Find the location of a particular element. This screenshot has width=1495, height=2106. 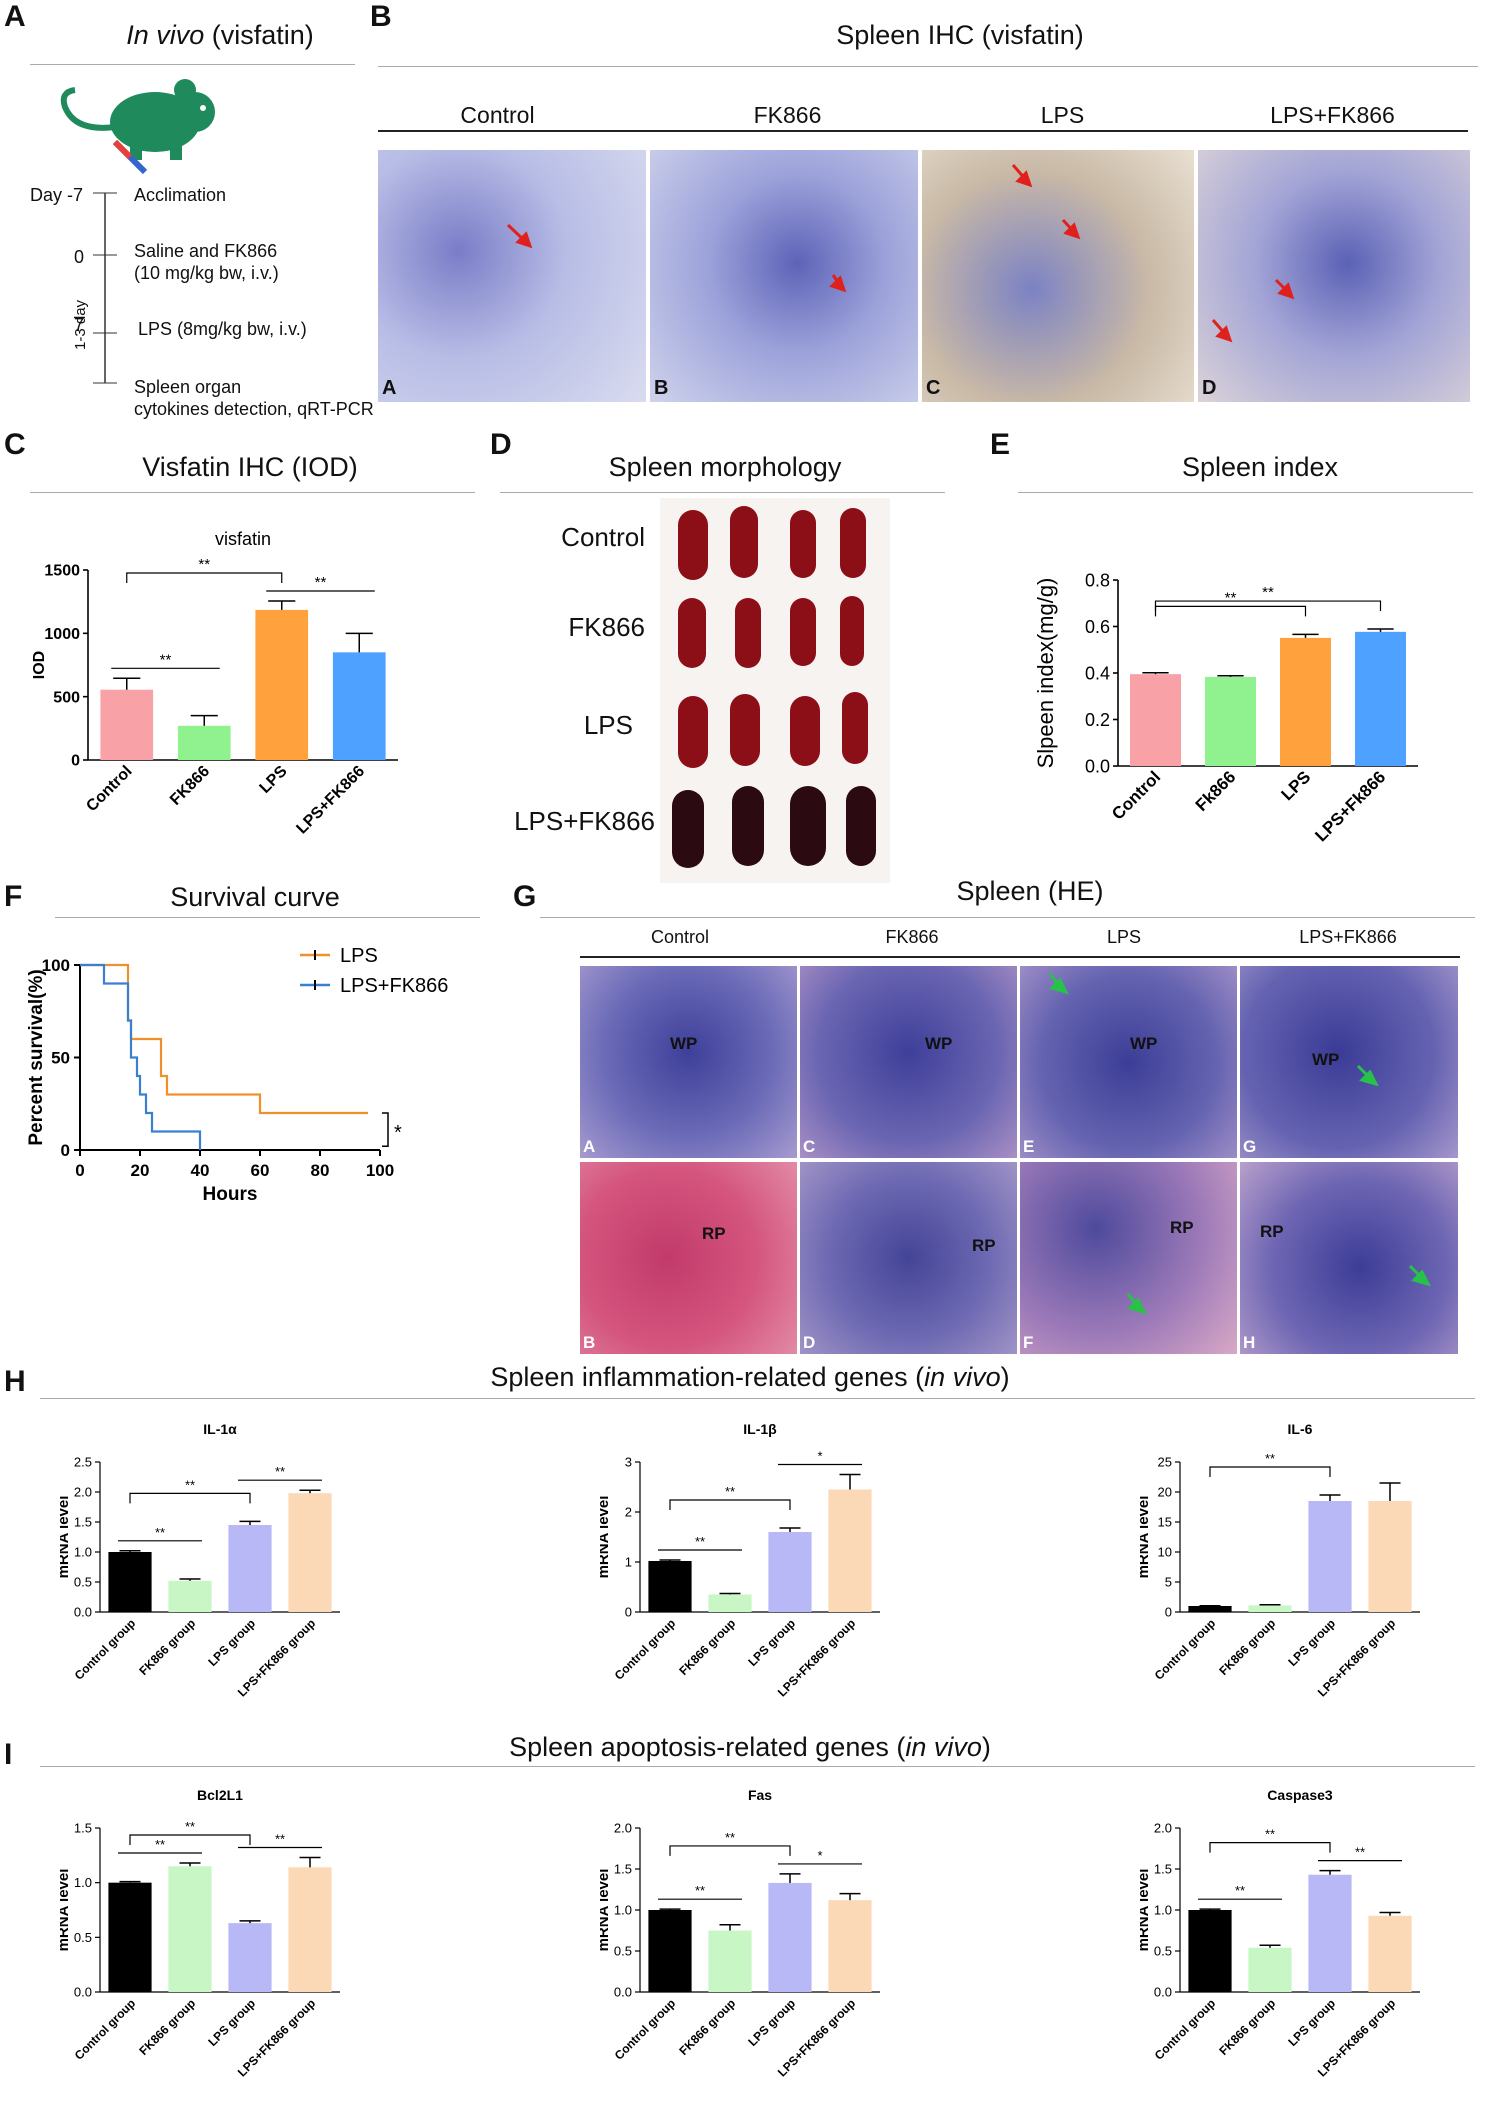

panel-d-rule is located at coordinates (722, 492).